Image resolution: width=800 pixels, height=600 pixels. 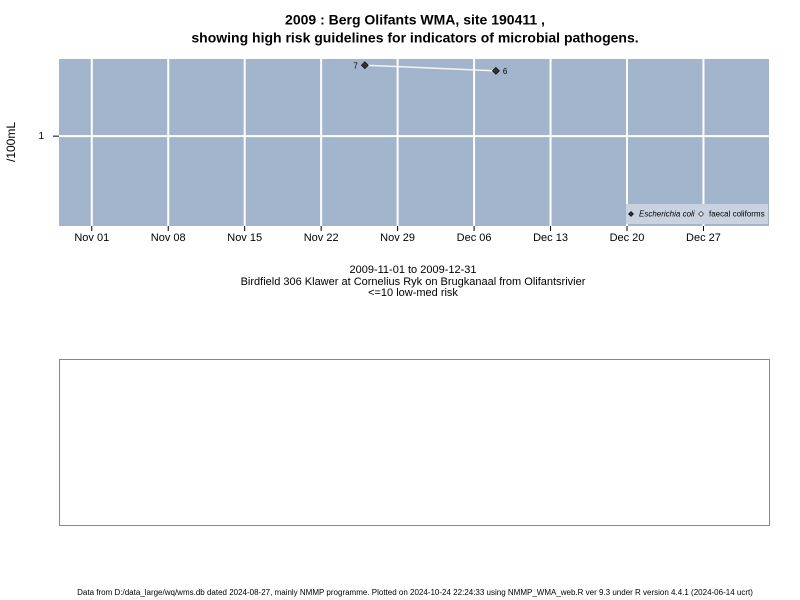 I want to click on legend, so click(x=697, y=214).